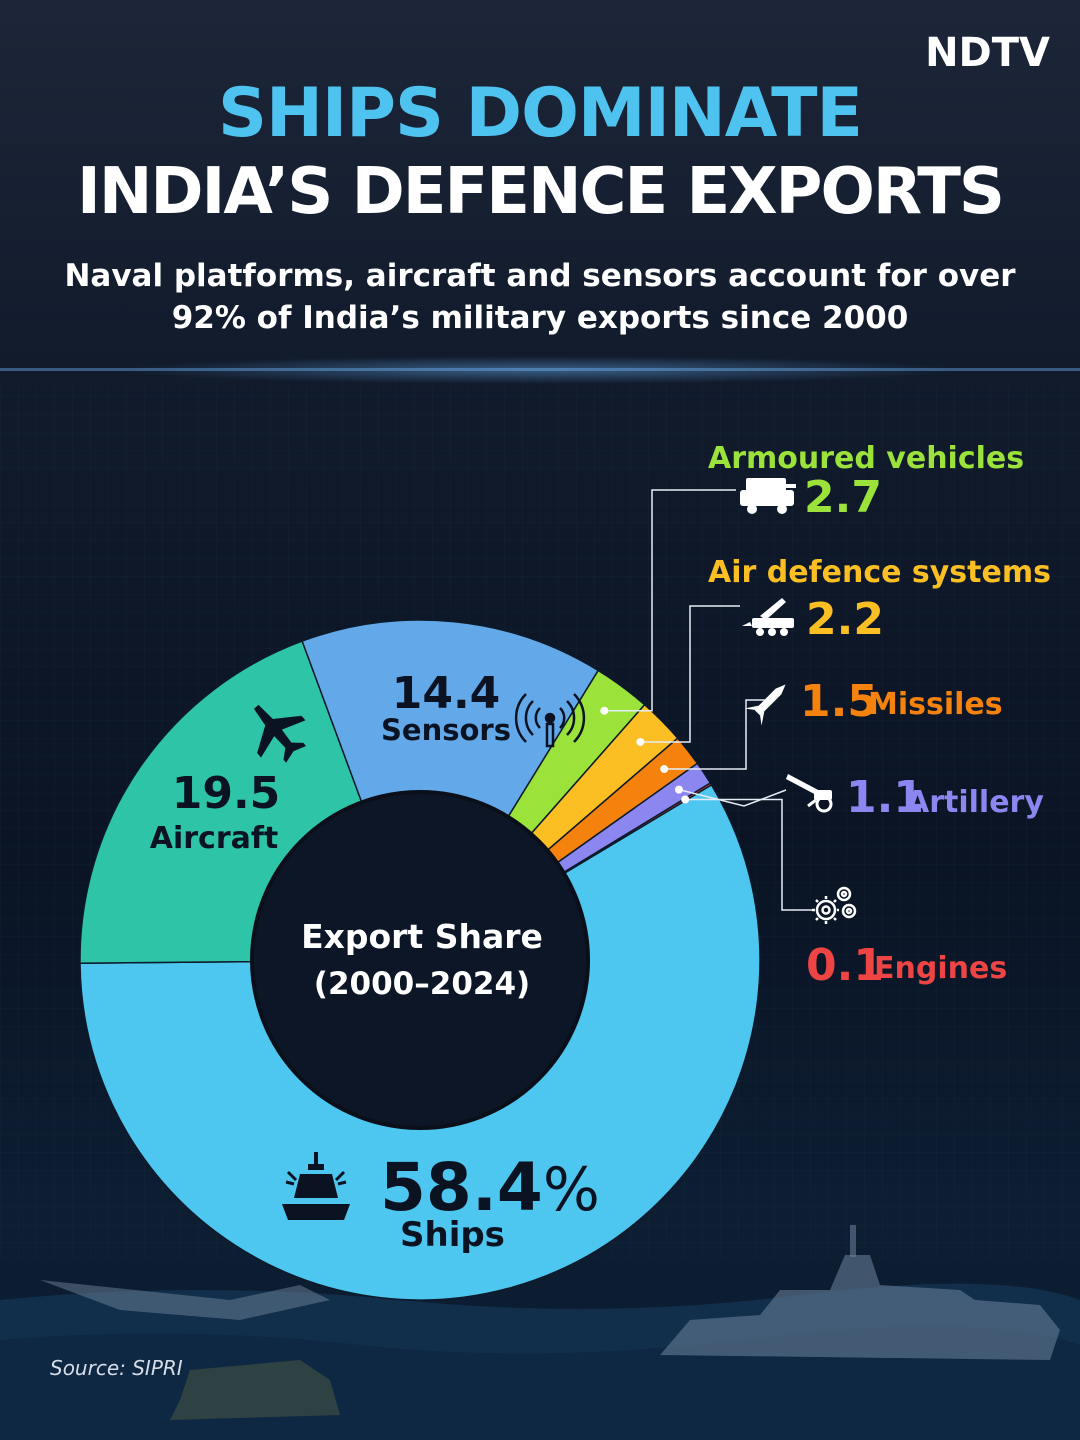  I want to click on leader-line-missiles, so click(715, 734).